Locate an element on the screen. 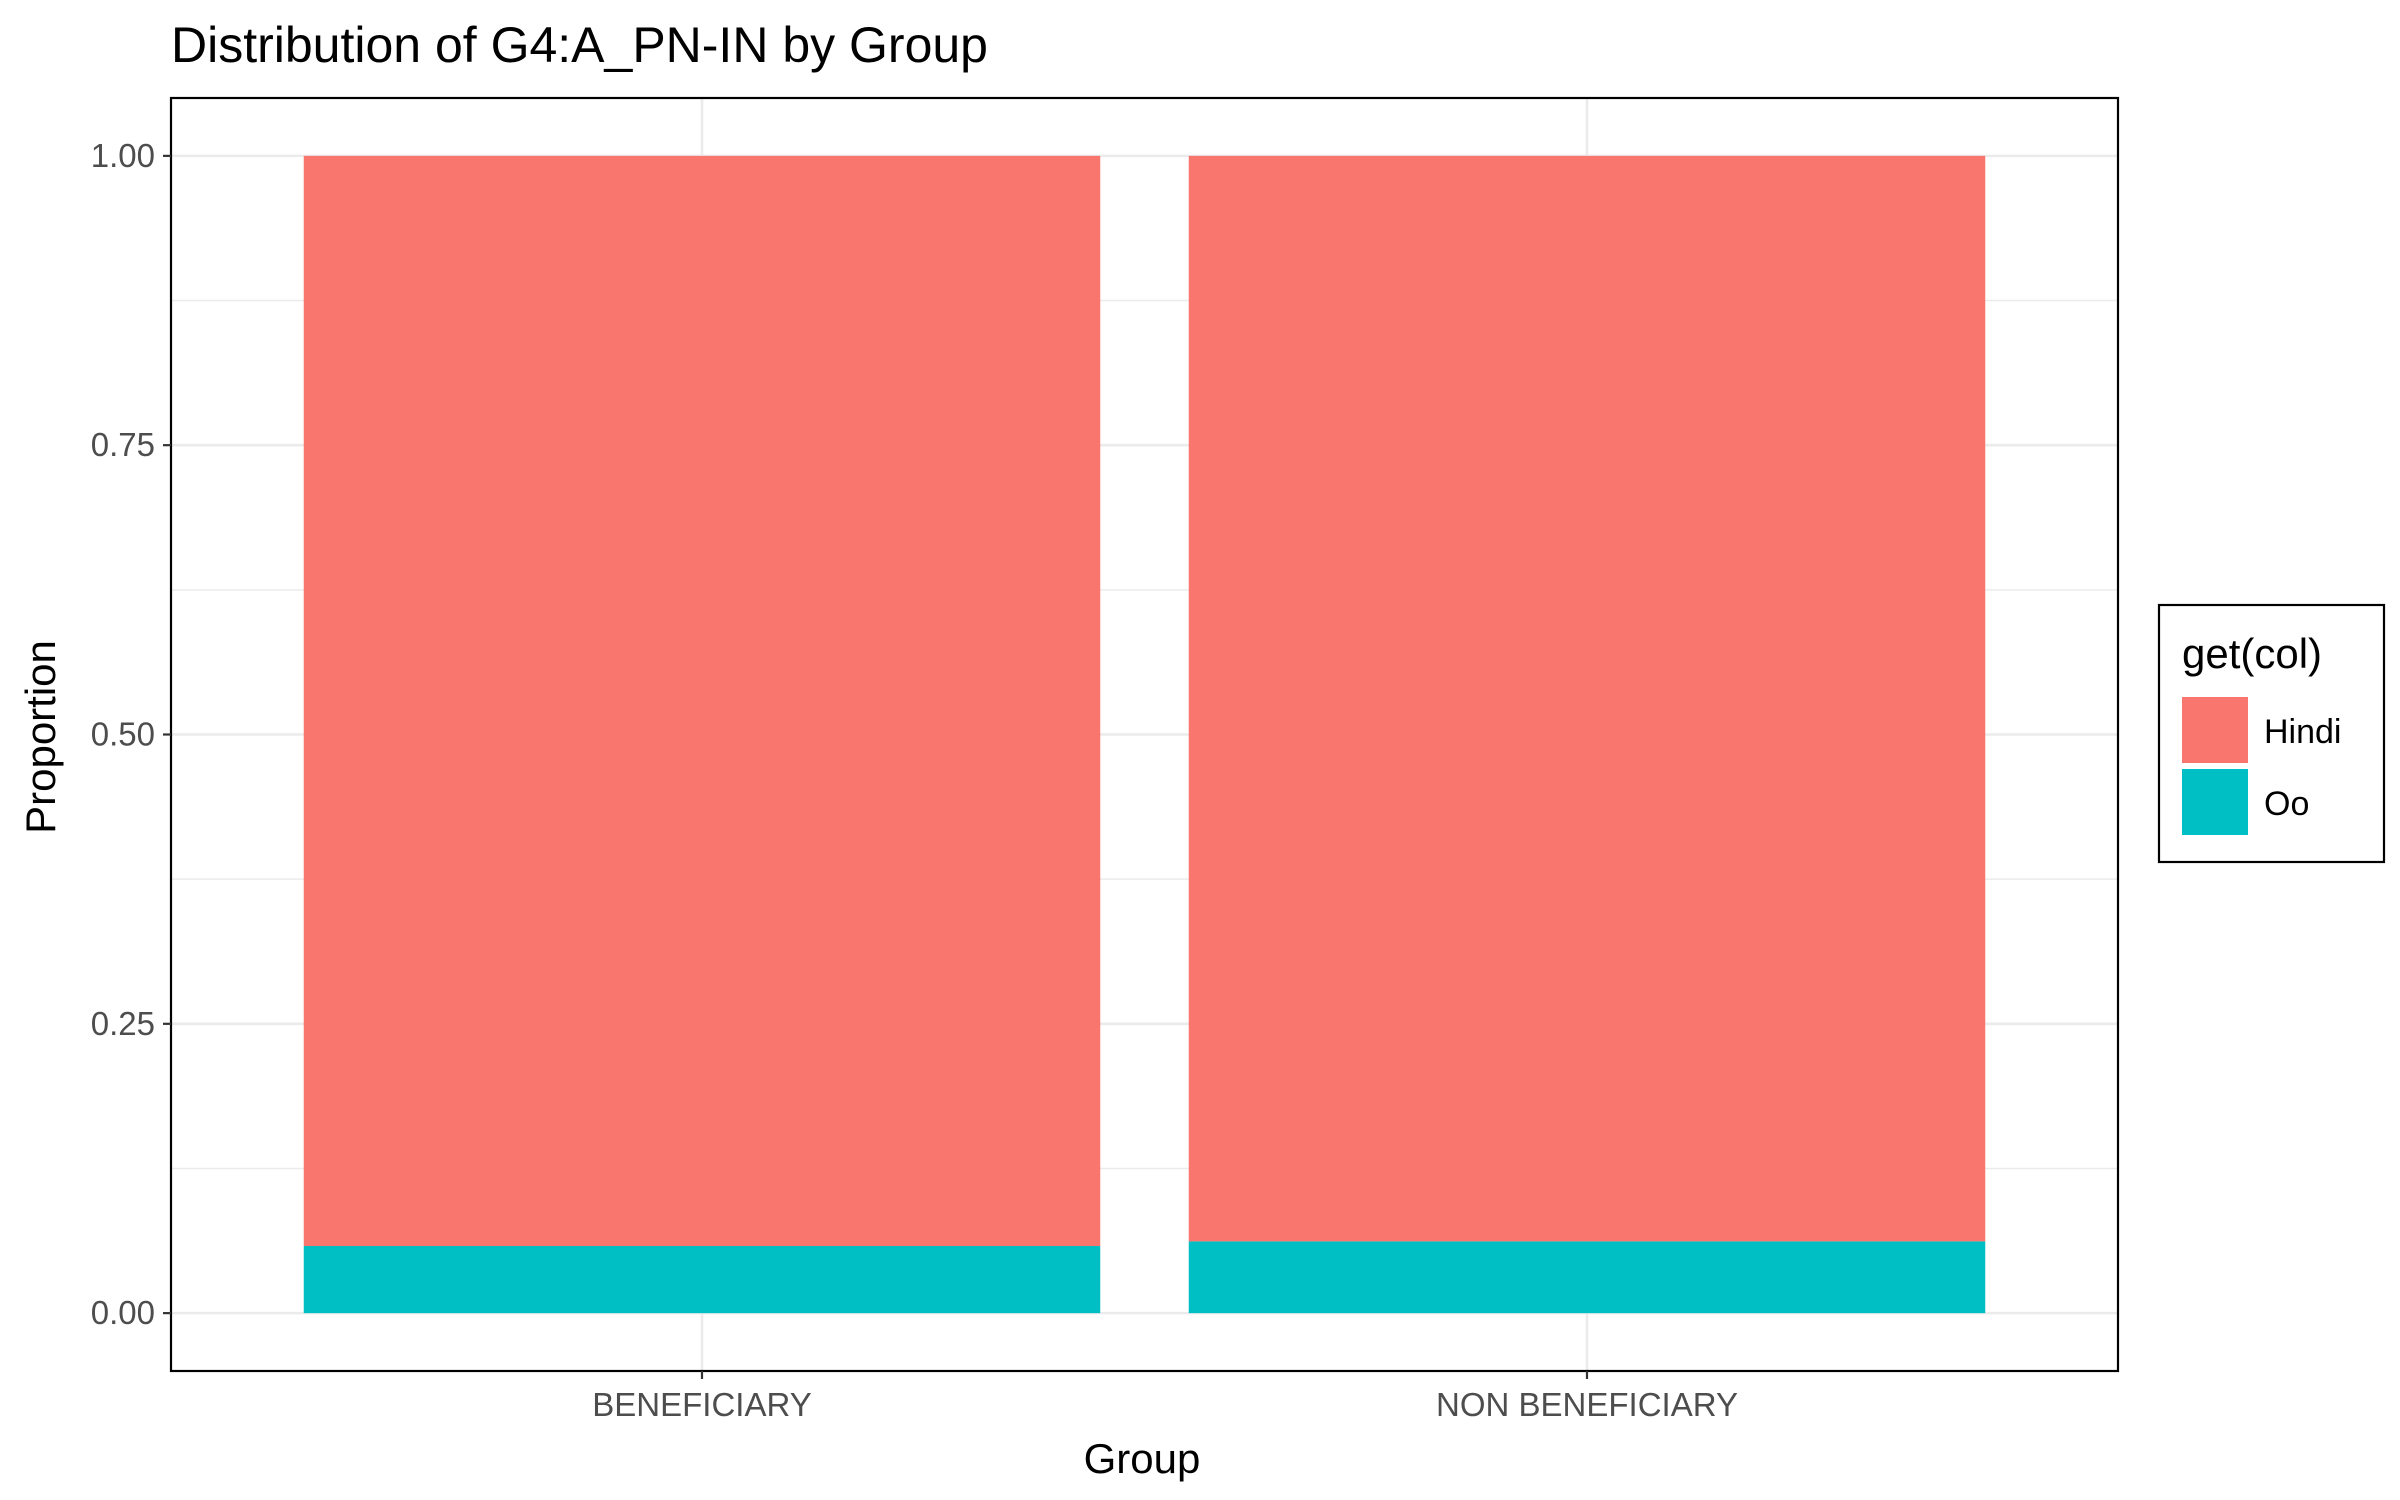 This screenshot has height=1500, width=2400. y-tick-label: 0.50 is located at coordinates (123, 734).